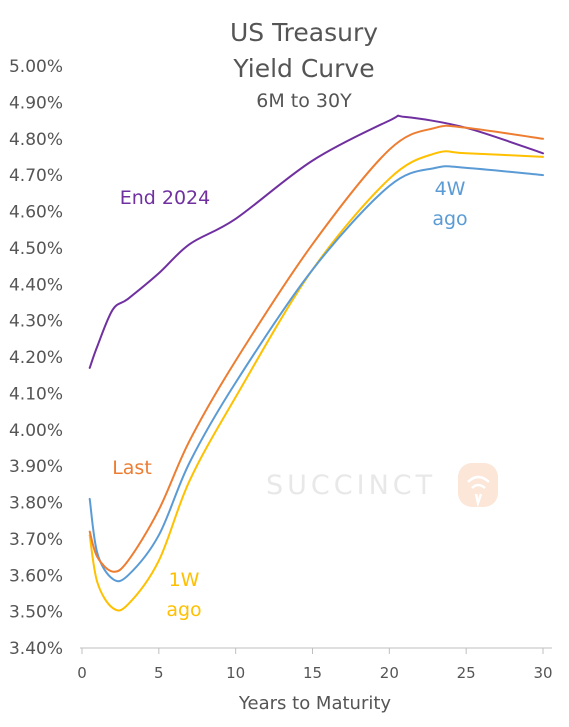 Image resolution: width=569 pixels, height=727 pixels. What do you see at coordinates (36, 504) in the screenshot?
I see `y-tick-label: 3.80%` at bounding box center [36, 504].